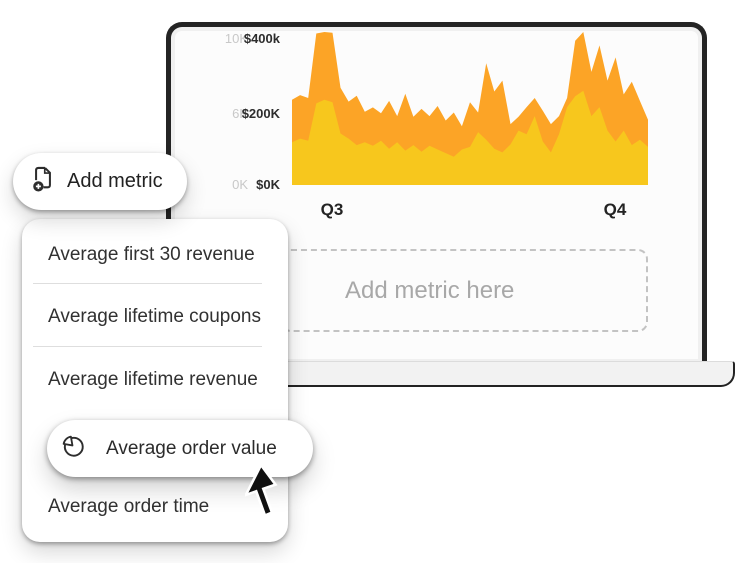 The height and width of the screenshot is (563, 750). I want to click on add-metric-button: Add metric, so click(100, 181).